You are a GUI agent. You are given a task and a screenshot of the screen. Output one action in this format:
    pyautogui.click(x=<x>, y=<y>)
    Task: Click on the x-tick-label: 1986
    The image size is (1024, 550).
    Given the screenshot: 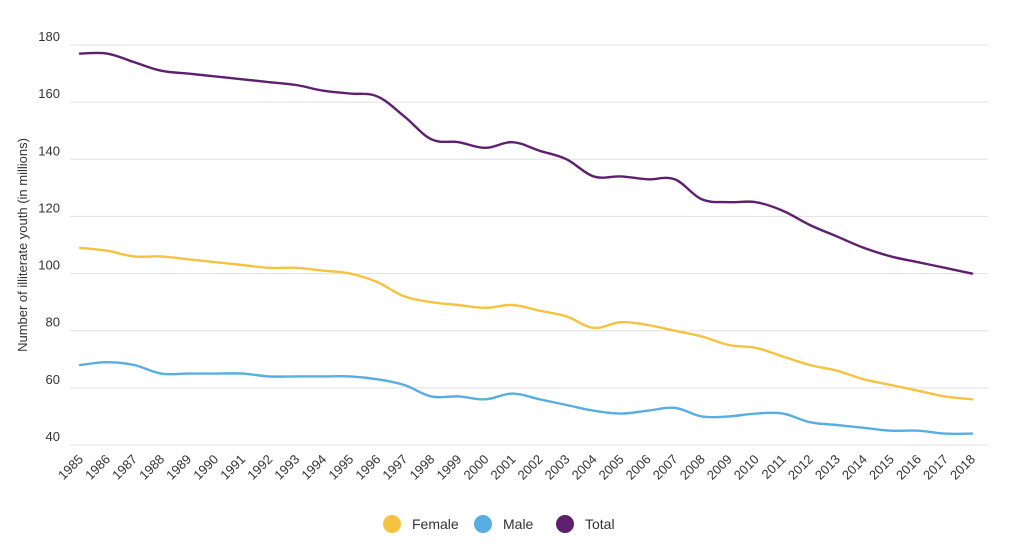 What is the action you would take?
    pyautogui.click(x=97, y=467)
    